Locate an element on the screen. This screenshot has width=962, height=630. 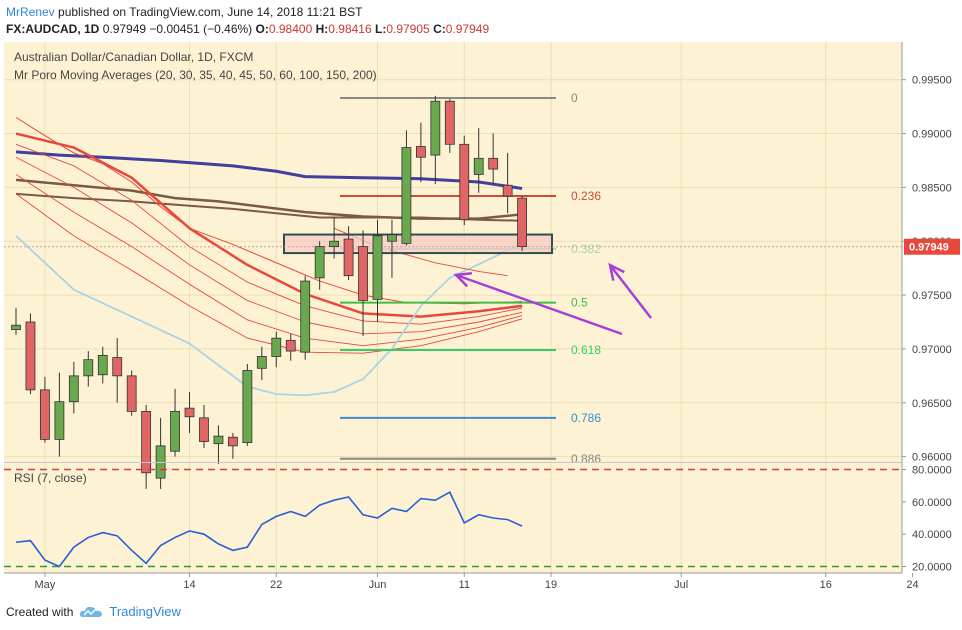
footer: Created with TradingView is located at coordinates (93, 611).